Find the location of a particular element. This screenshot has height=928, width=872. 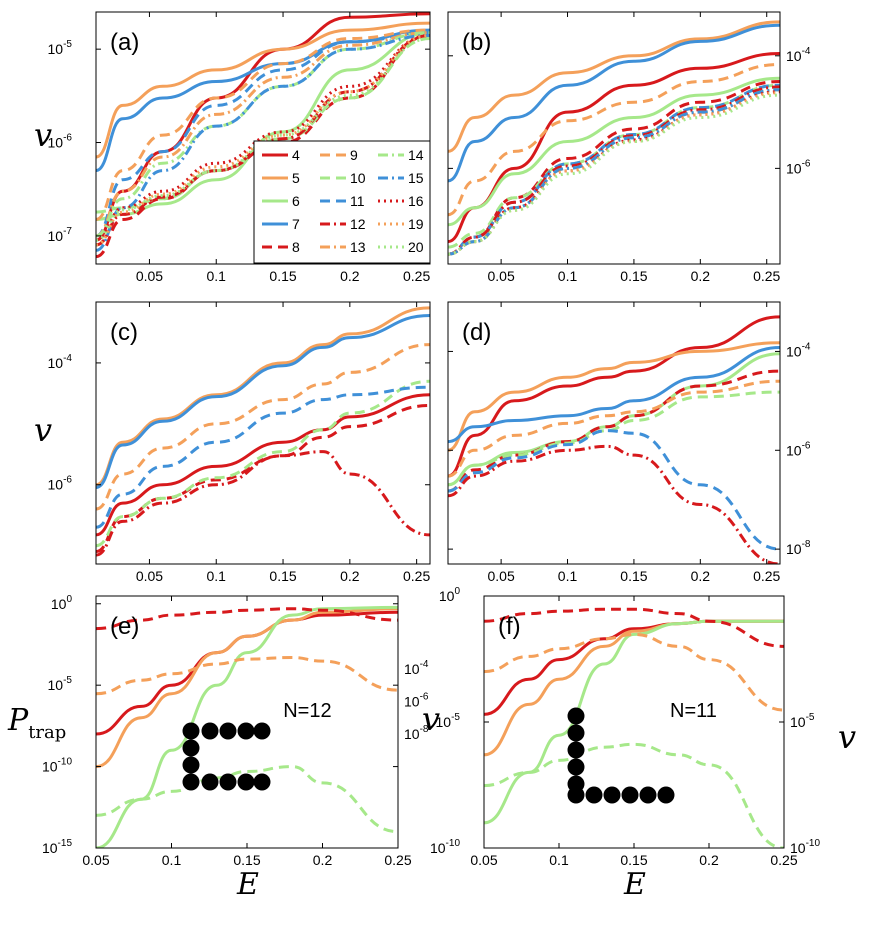

panel-b: 0.05 0.1 0.15 0.2 0.25 10-6 10-4 (b) is located at coordinates (629, 147).